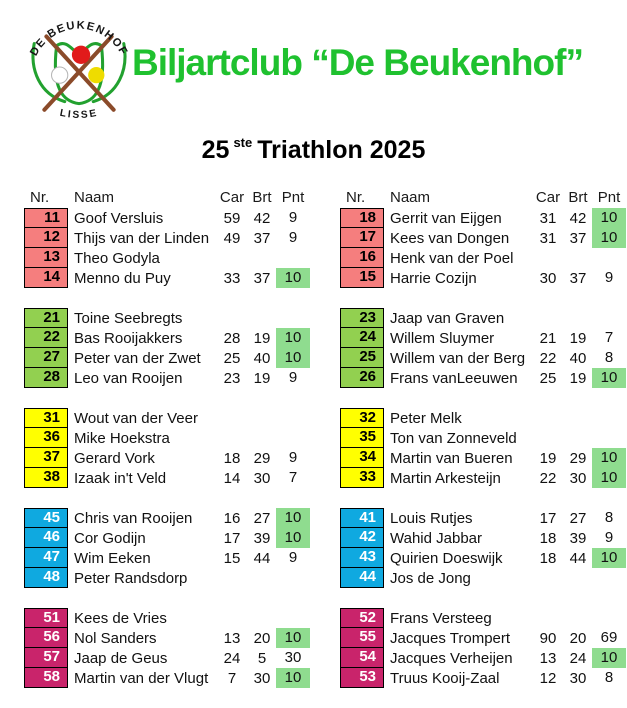 The height and width of the screenshot is (708, 627). I want to click on player-number-cell: 42, so click(362, 538).